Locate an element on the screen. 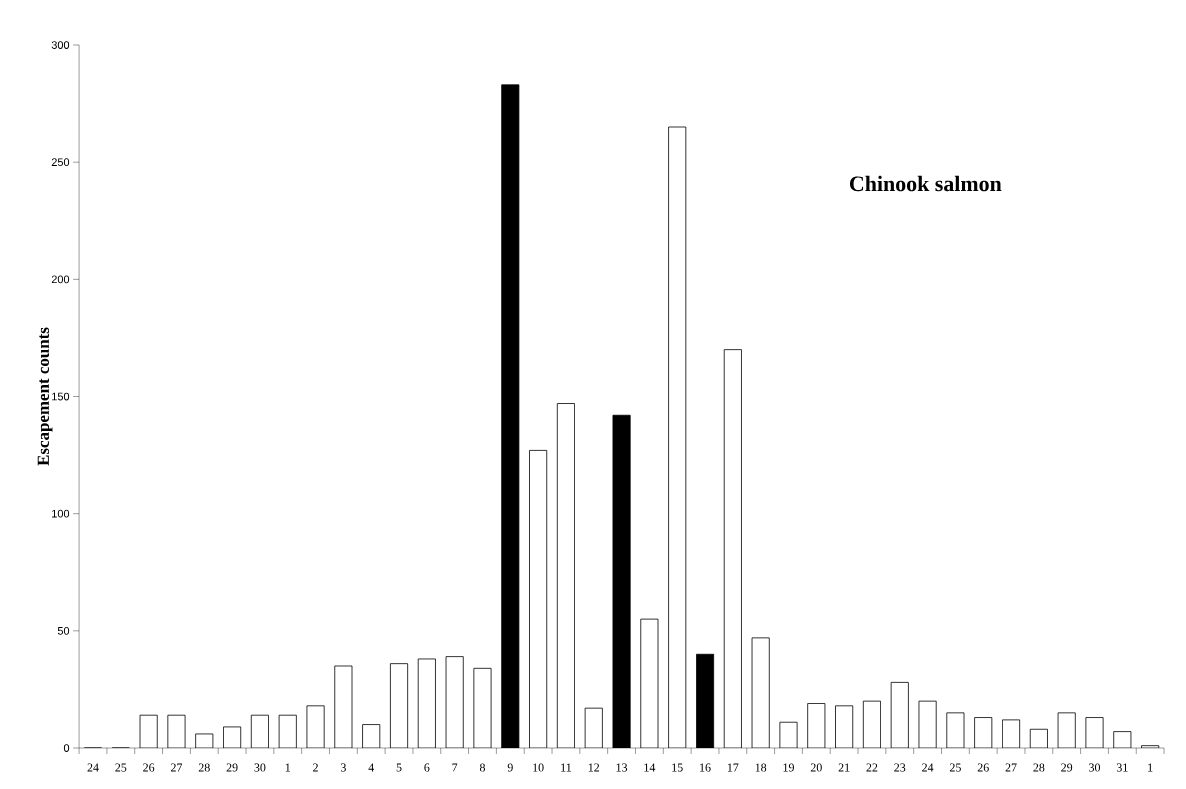 The width and height of the screenshot is (1186, 789). x-tick-label: 7 is located at coordinates (455, 767).